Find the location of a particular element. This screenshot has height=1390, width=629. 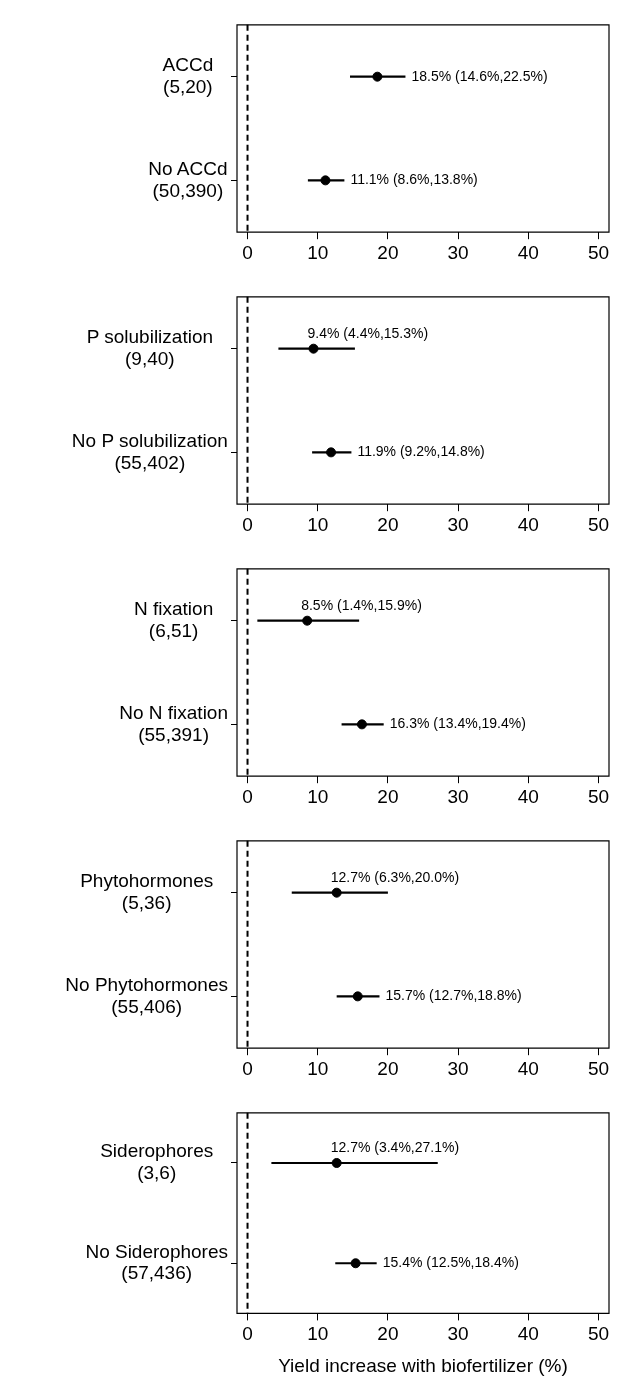

y-tick-label: No P solubilization (55,402) is located at coordinates (149, 451).